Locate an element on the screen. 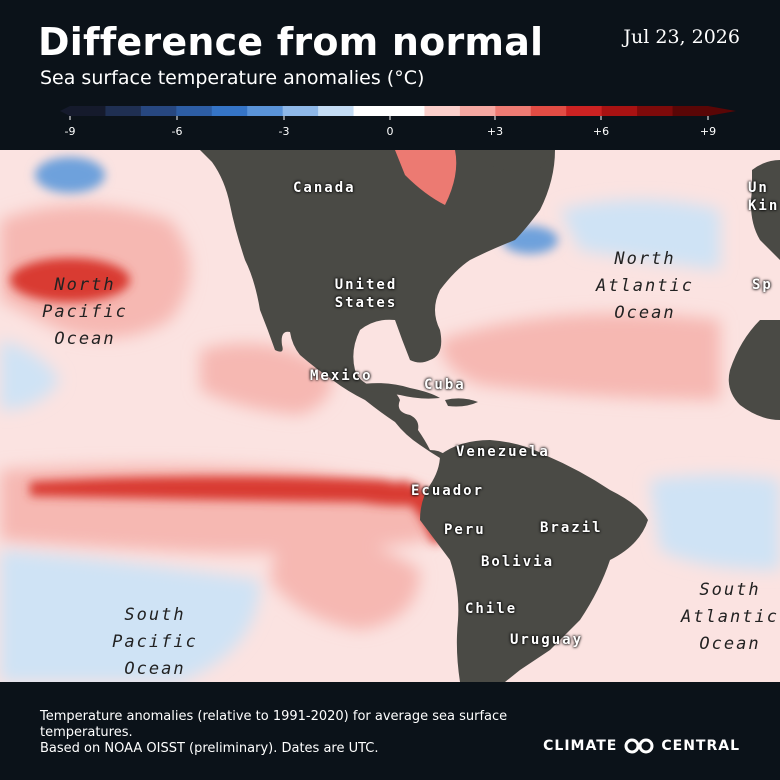 The height and width of the screenshot is (780, 780). ocean-label-south-atlantic: South Atlantic Ocean is located at coordinates (730, 617).